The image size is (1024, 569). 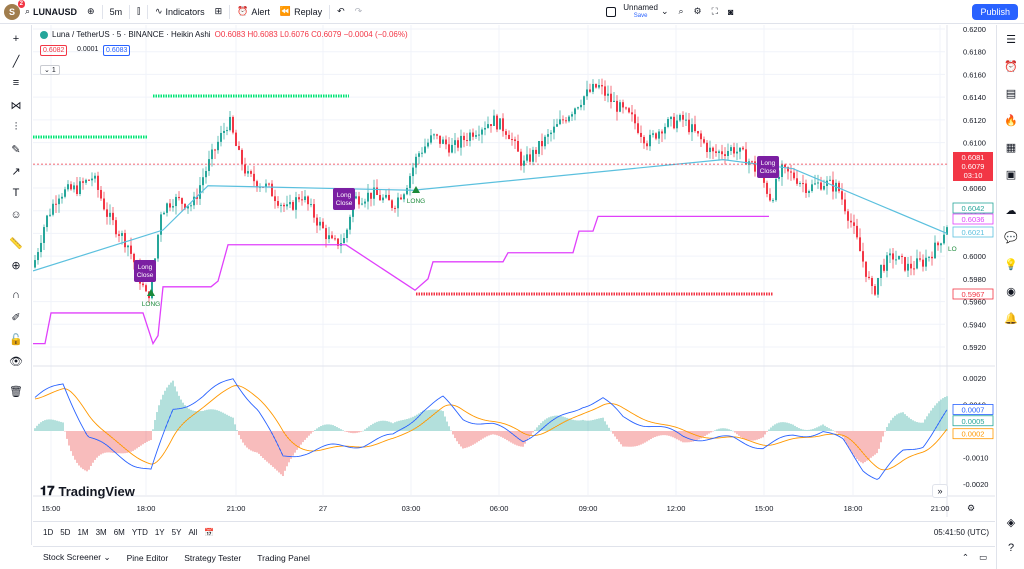 What do you see at coordinates (193, 532) in the screenshot?
I see `range-all: All` at bounding box center [193, 532].